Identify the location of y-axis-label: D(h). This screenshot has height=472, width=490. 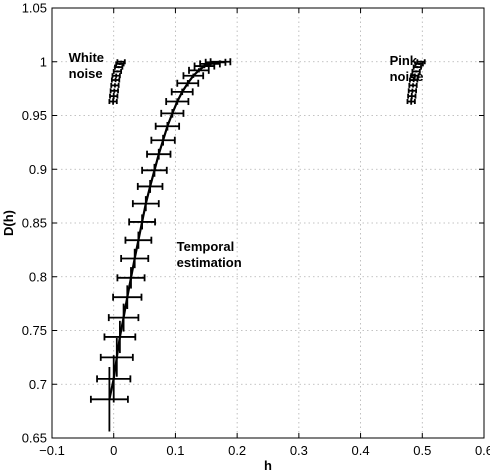
(8, 223).